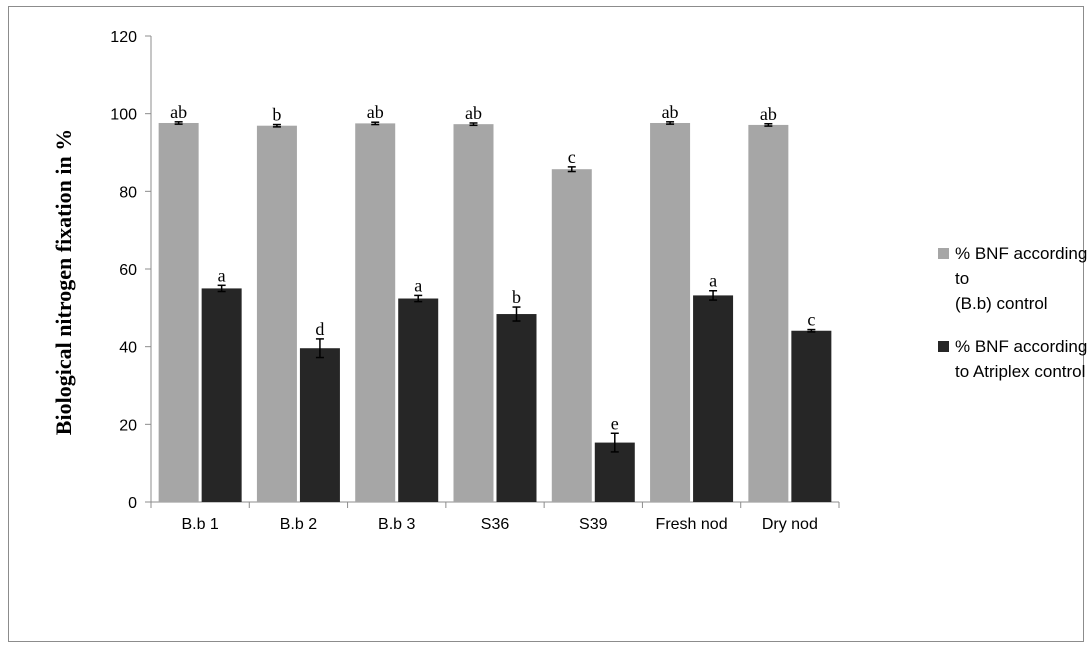 The height and width of the screenshot is (647, 1090). Describe the element at coordinates (128, 348) in the screenshot. I see `y-tick-label: 40` at that location.